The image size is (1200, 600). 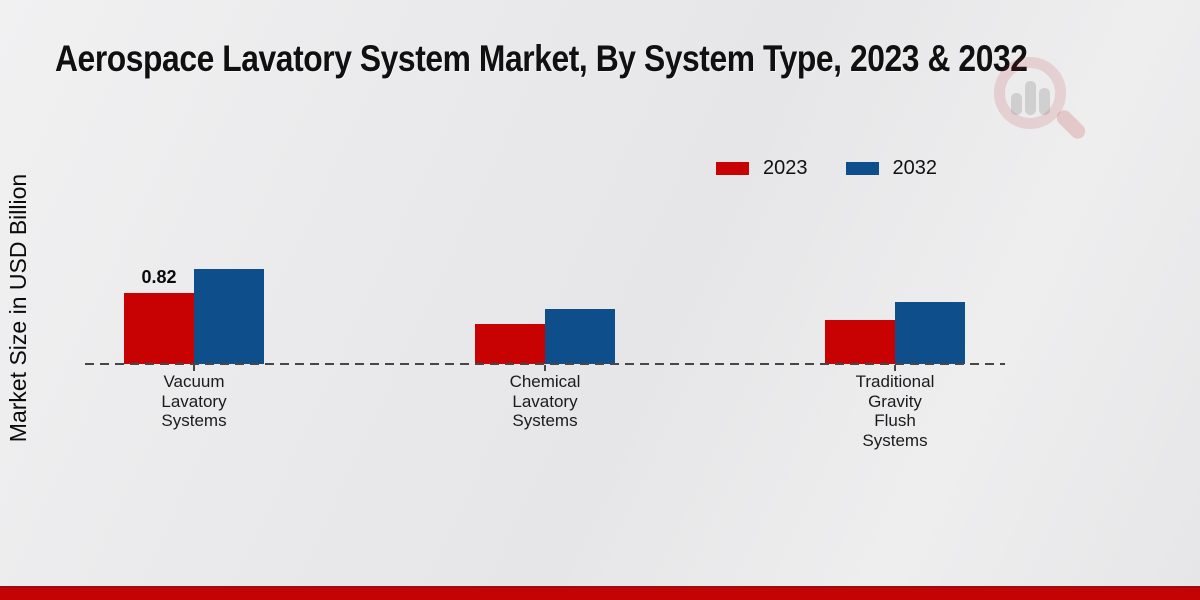 I want to click on bar-2032-traditional, so click(x=930, y=333).